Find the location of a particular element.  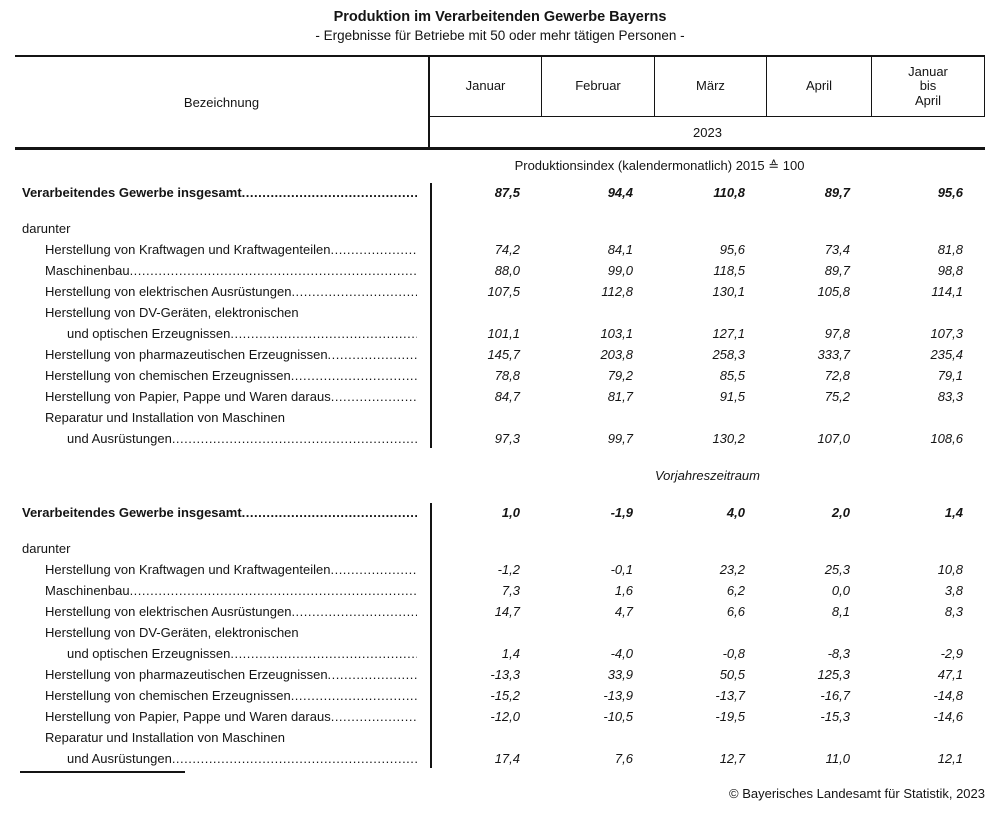

value-cell: 333,7 is located at coordinates (833, 354).